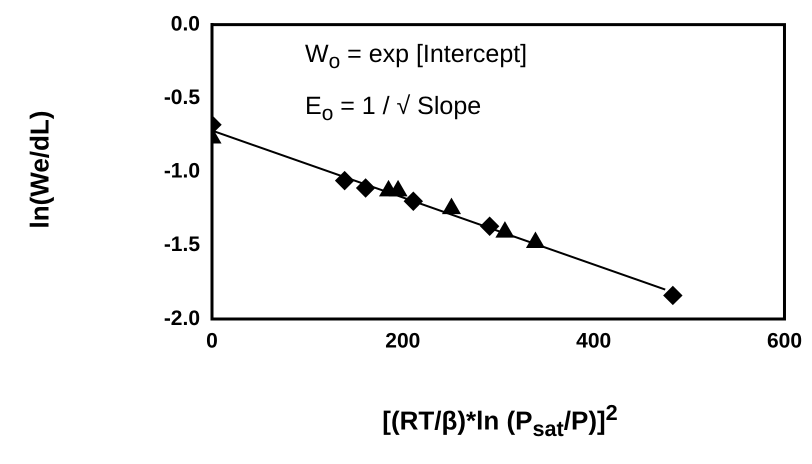  What do you see at coordinates (500, 421) in the screenshot?
I see `x-axis-title: [(RT/β)*ln (P$_{sat}$/P)]$^{2}$` at bounding box center [500, 421].